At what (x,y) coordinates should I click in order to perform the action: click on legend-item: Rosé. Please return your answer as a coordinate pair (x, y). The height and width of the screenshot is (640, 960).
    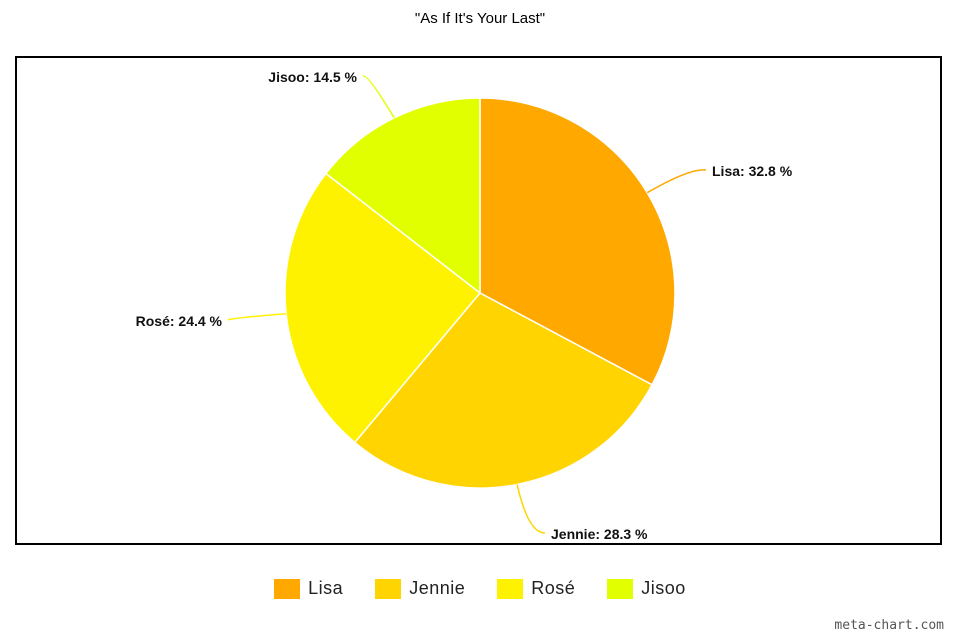
    Looking at the image, I should click on (536, 588).